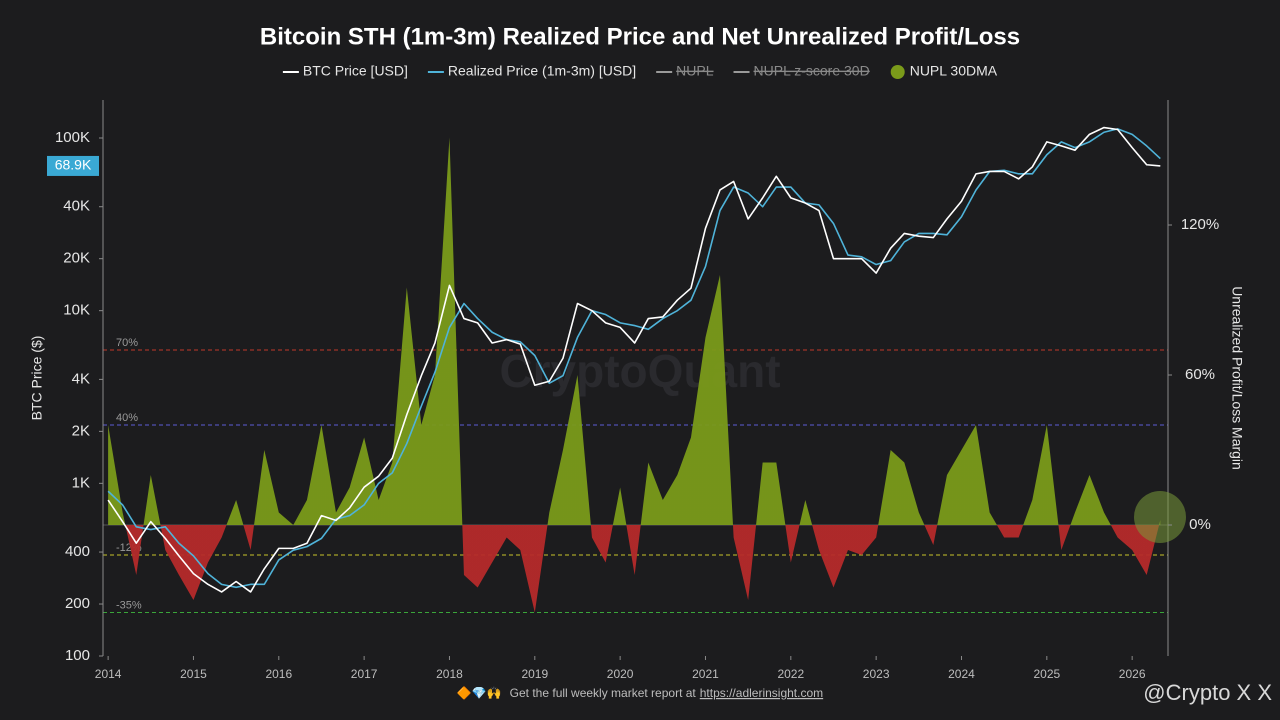 The image size is (1280, 720). I want to click on legend-label: NUPL z-score 30D, so click(812, 71).